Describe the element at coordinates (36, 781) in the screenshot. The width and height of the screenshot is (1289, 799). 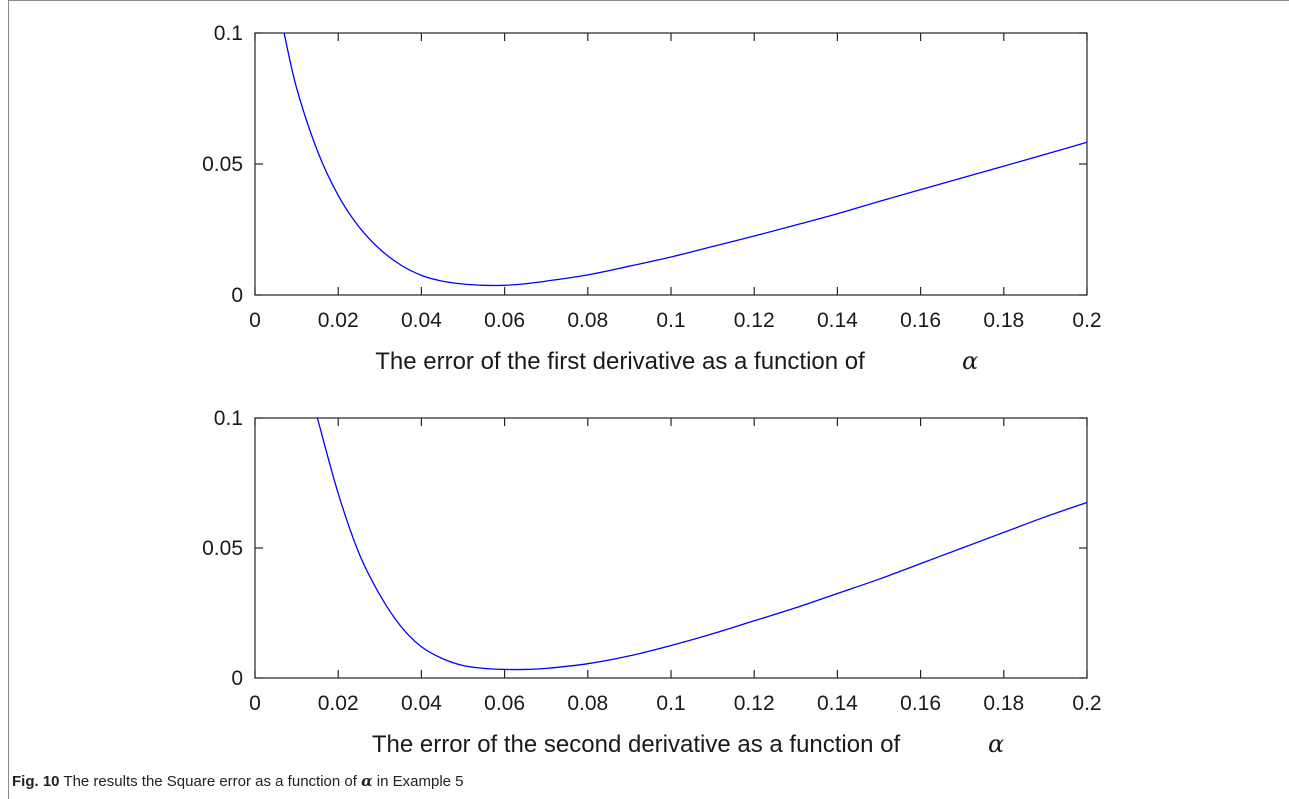
I see `caption-fig-label: Fig. 10` at that location.